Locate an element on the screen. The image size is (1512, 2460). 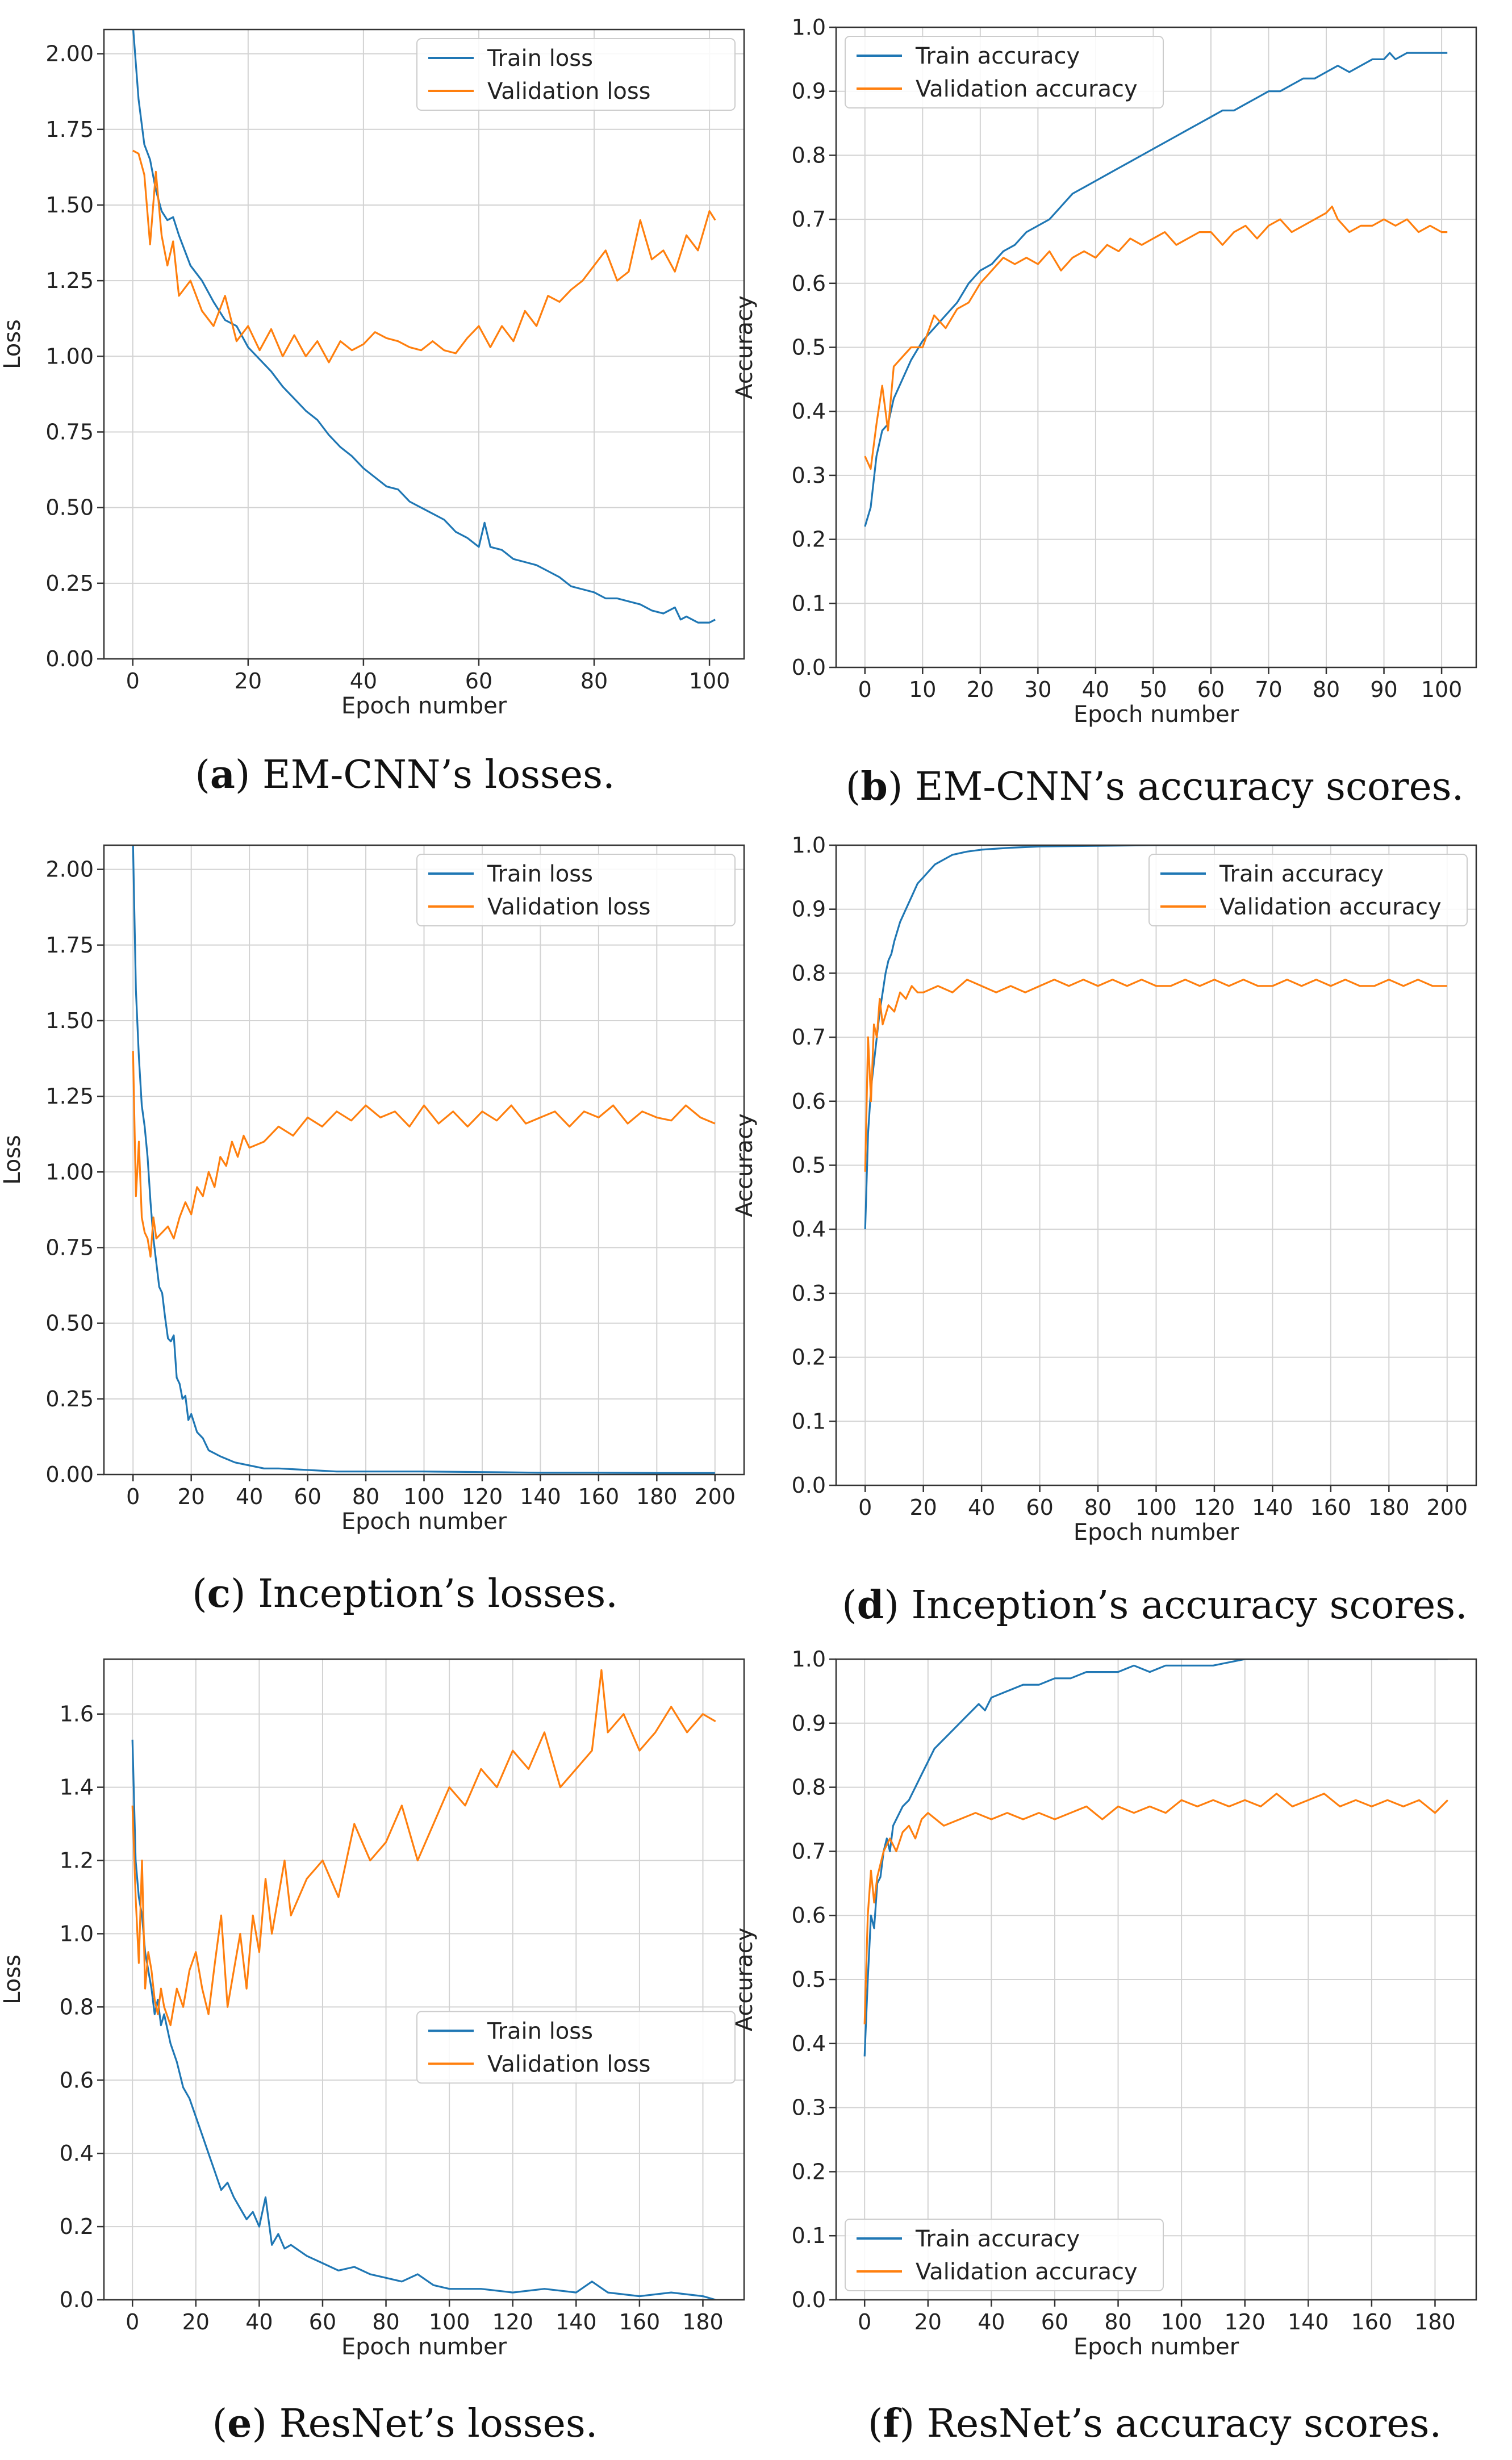
legend-label: Validation accuracy is located at coordinates (1330, 907).